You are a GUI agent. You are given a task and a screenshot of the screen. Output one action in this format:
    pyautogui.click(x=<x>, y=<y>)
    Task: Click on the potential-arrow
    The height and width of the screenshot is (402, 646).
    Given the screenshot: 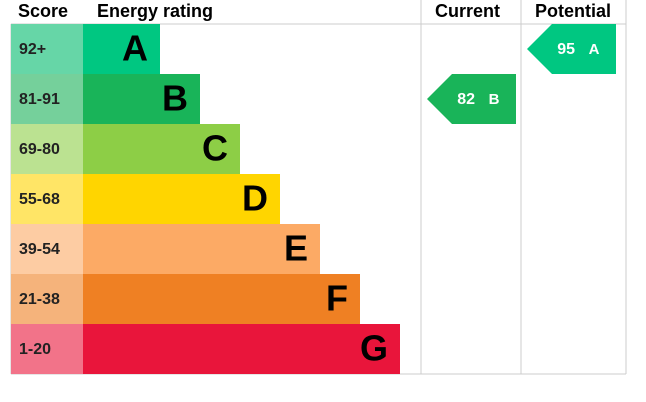 What is the action you would take?
    pyautogui.click(x=571, y=49)
    